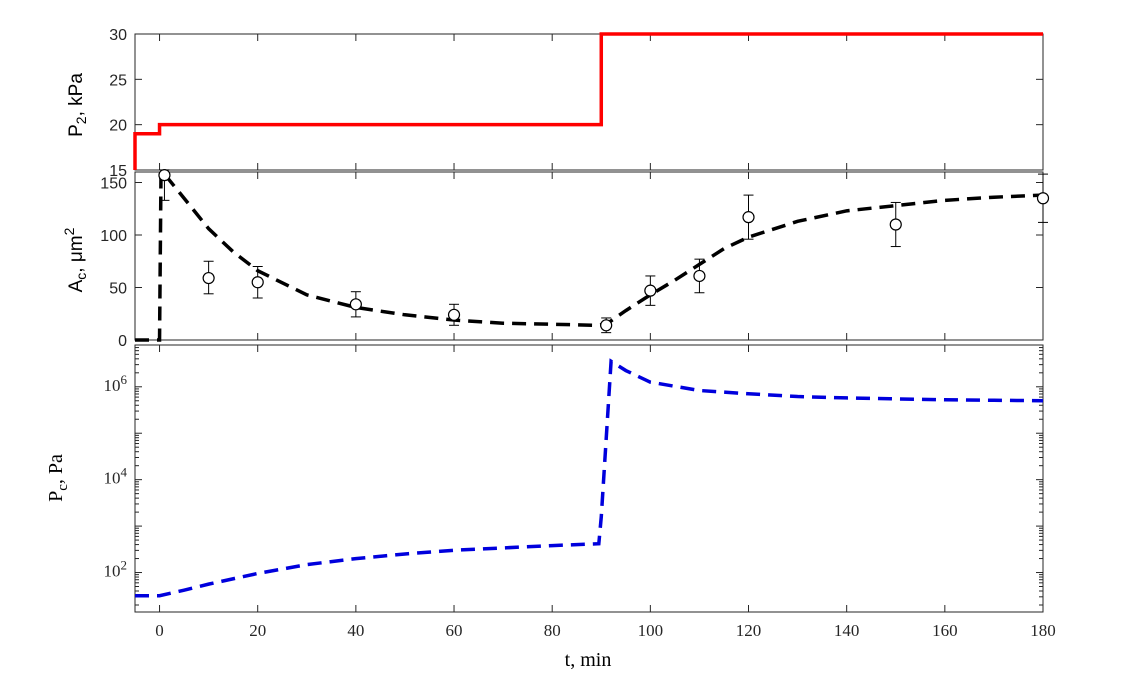  What do you see at coordinates (76, 95) in the screenshot?
I see `top-ylabel-rest: , kPa` at bounding box center [76, 95].